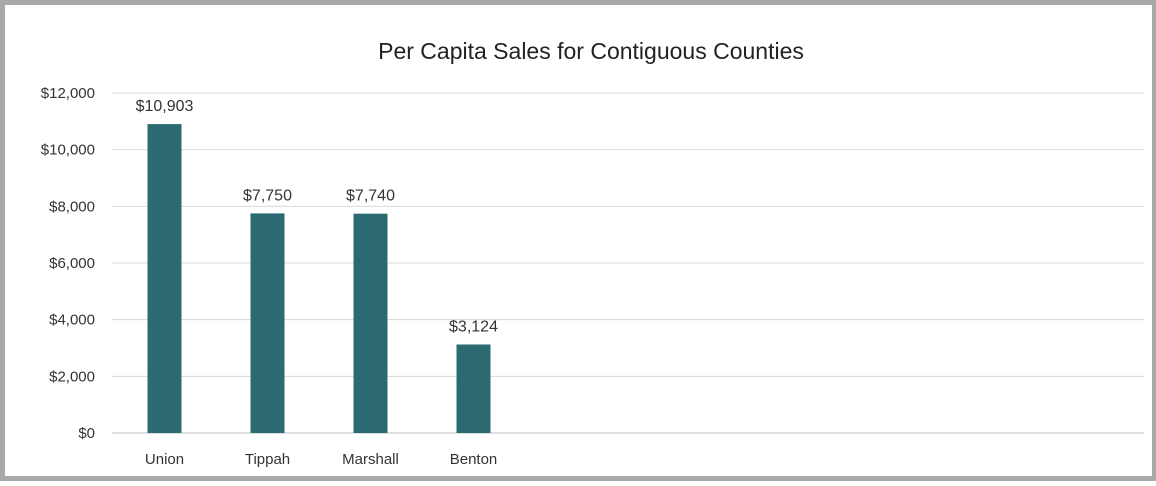 The image size is (1156, 486). Describe the element at coordinates (72, 206) in the screenshot. I see `y-tick-label: $8,000` at that location.